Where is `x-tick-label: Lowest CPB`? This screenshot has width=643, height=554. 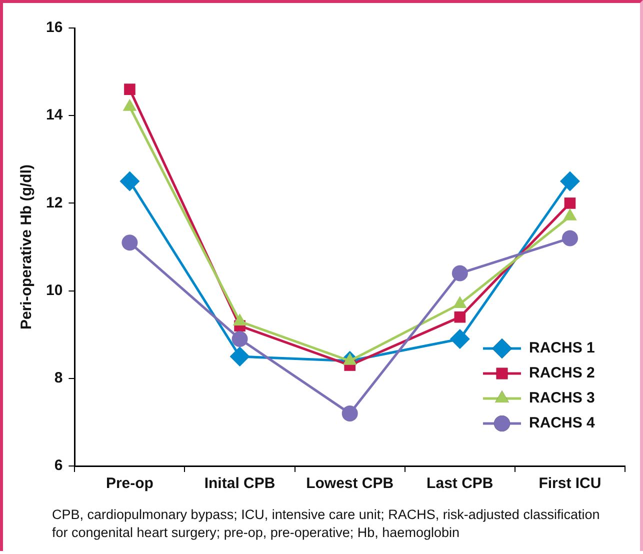
x-tick-label: Lowest CPB is located at coordinates (350, 483).